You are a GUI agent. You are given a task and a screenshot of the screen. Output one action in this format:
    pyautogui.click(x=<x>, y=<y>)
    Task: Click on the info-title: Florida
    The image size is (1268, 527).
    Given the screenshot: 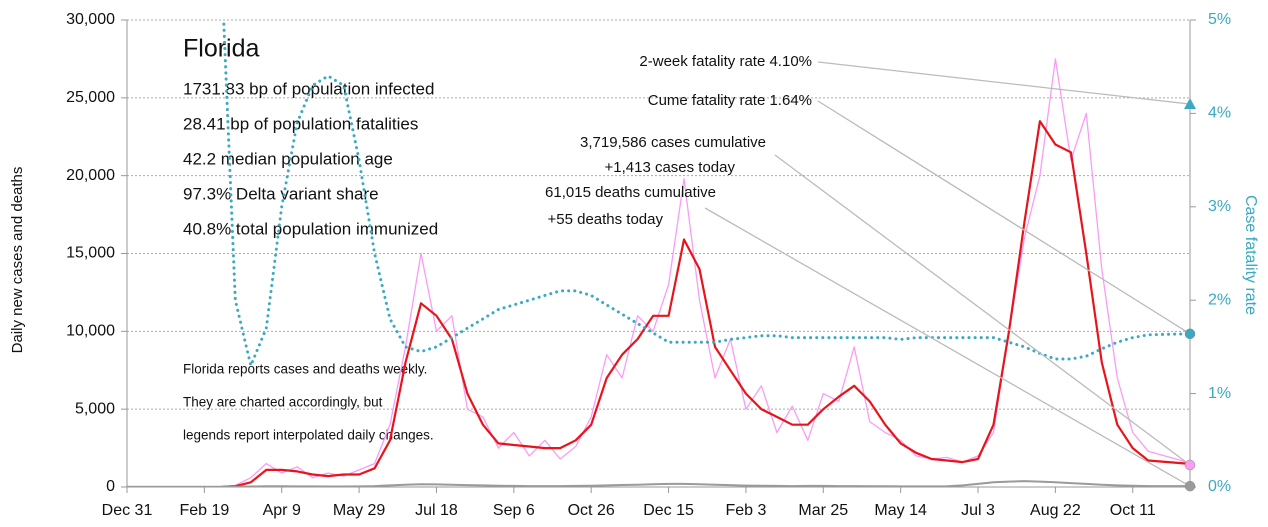 What is the action you would take?
    pyautogui.click(x=221, y=49)
    